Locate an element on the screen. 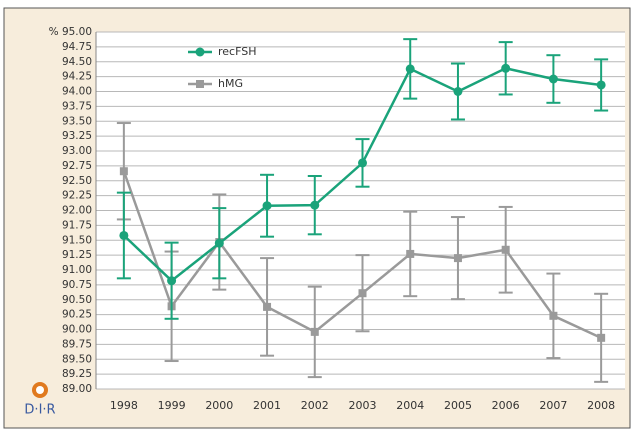 The image size is (635, 437). y-tick-label: 90.75 is located at coordinates (77, 285).